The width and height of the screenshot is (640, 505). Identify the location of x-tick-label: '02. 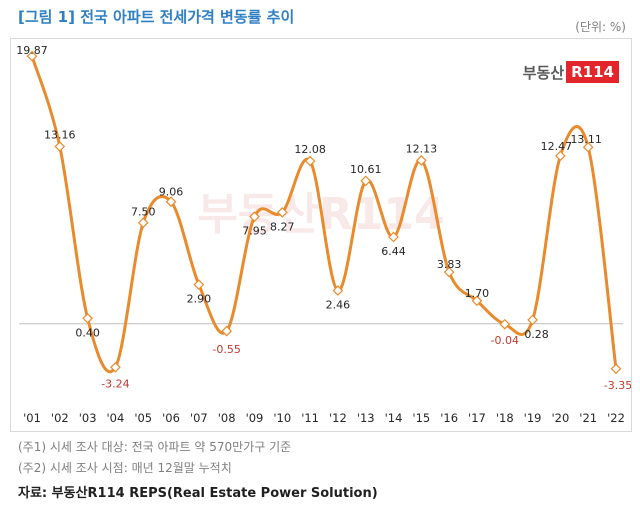
(60, 418).